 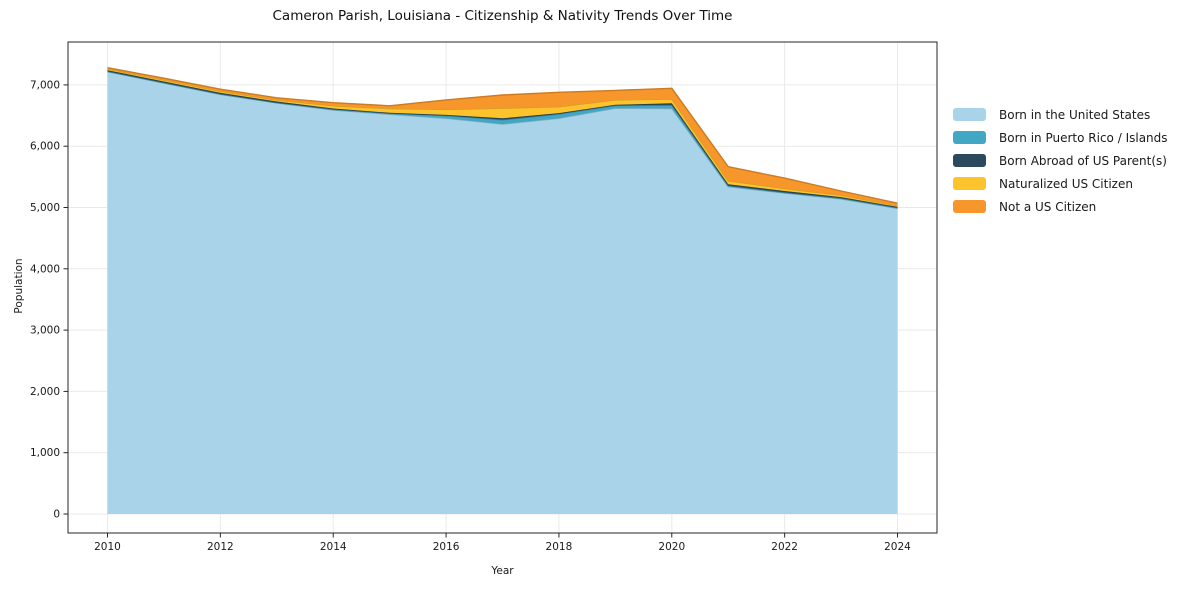 I want to click on x-tick-label: 2018, so click(x=559, y=547).